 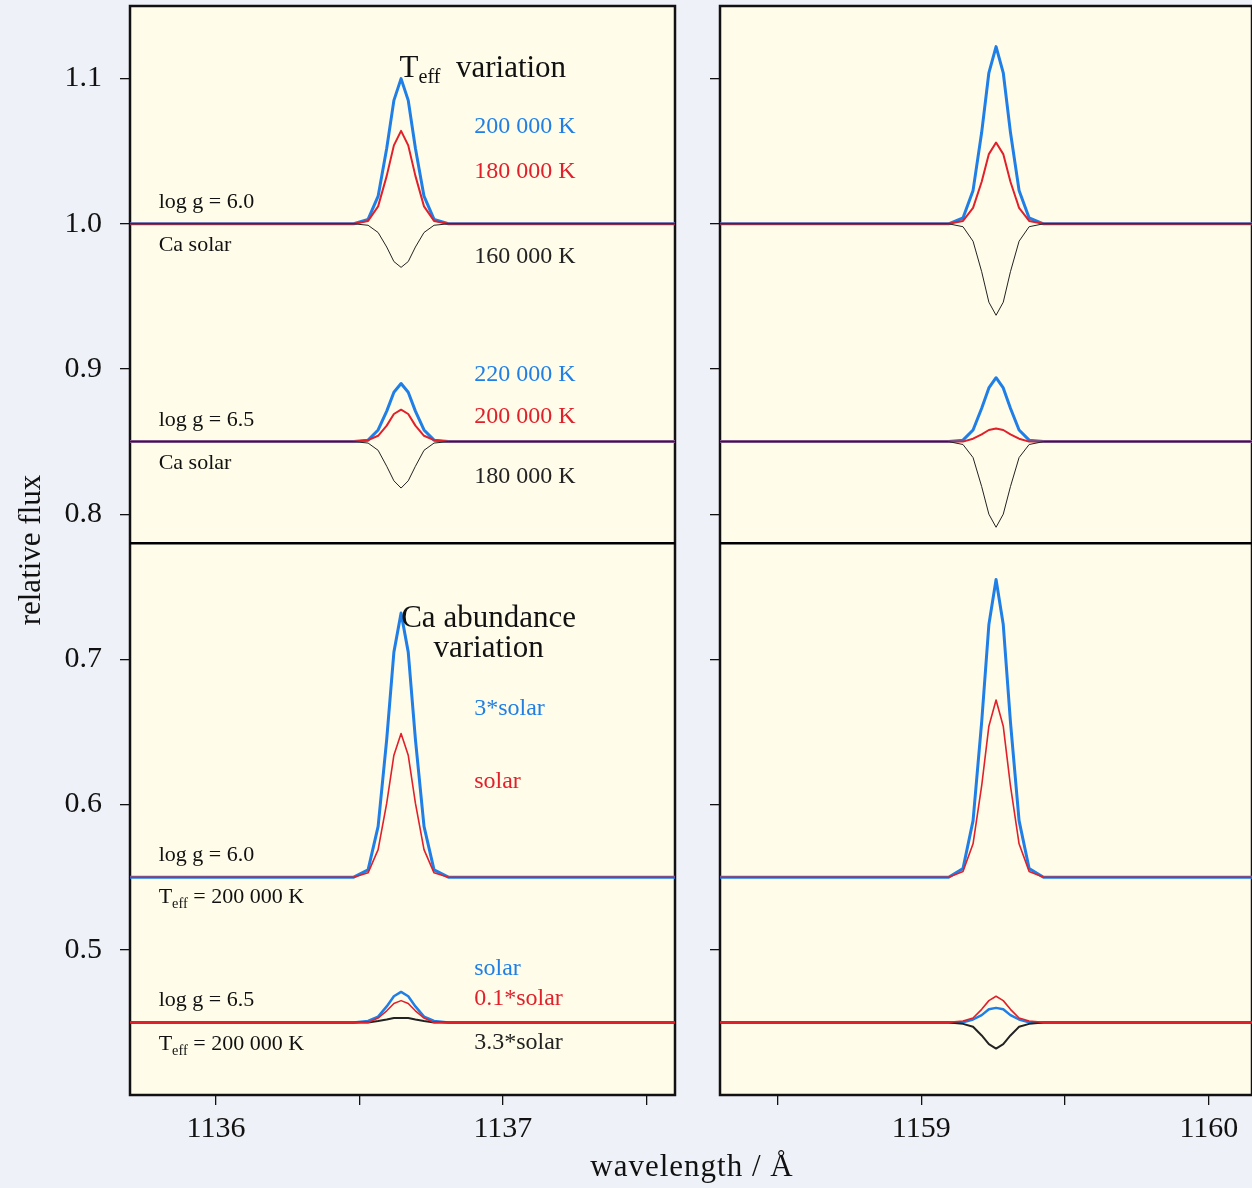 What do you see at coordinates (497, 966) in the screenshot?
I see `series-label: solar` at bounding box center [497, 966].